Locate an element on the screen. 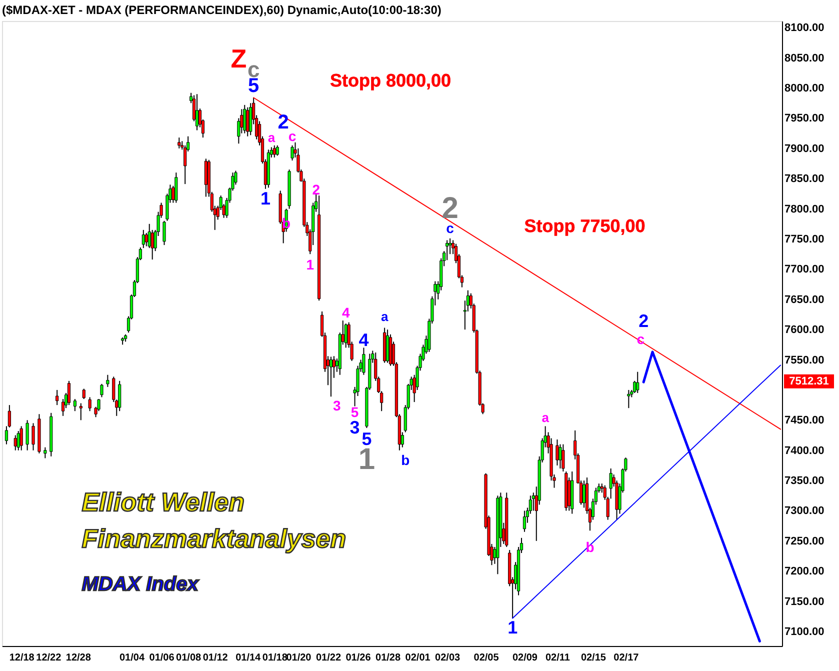 The width and height of the screenshot is (839, 671). x-tick-label: 01/12 is located at coordinates (215, 658).